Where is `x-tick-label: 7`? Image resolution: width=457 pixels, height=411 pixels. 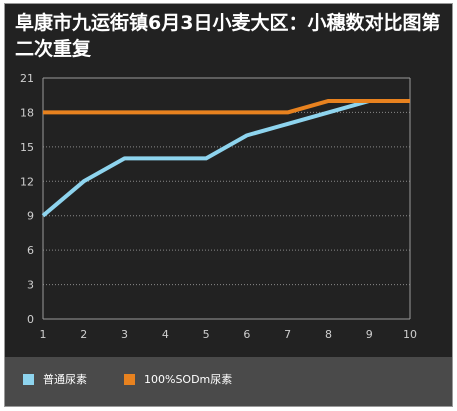 x-tick-label: 7 is located at coordinates (287, 334).